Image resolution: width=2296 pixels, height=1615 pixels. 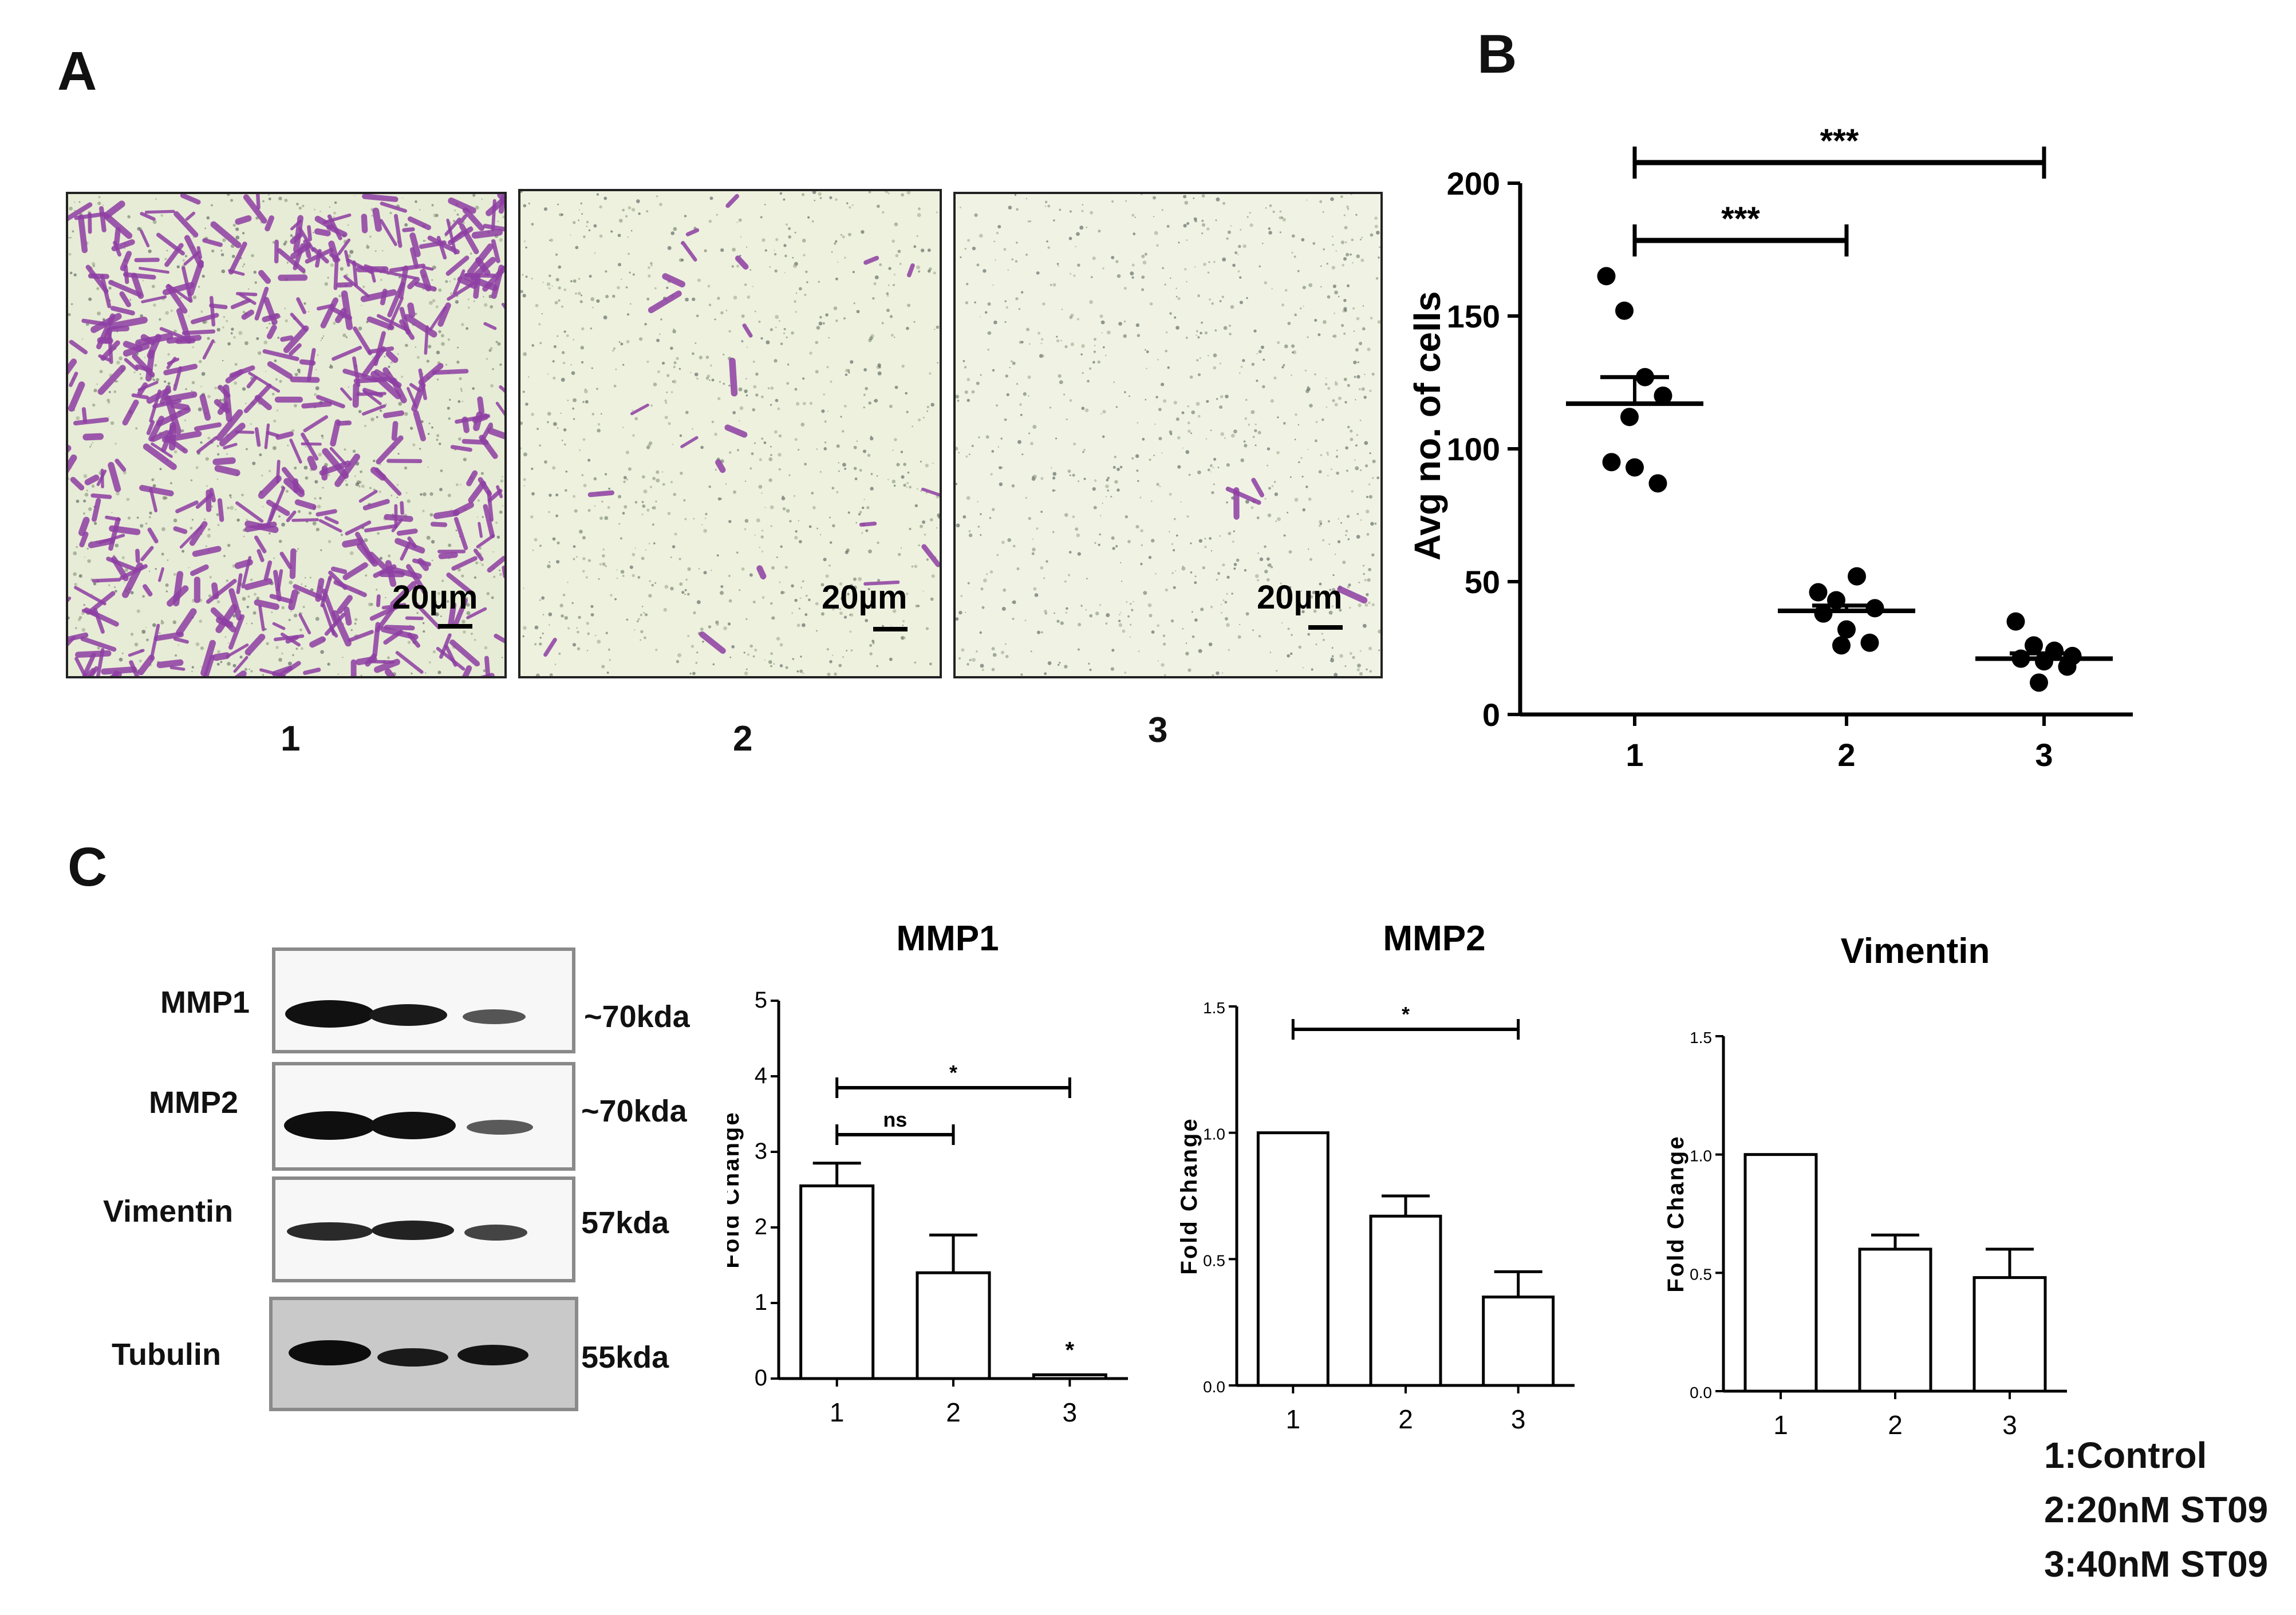 I want to click on micrograph-lane-1: 1, so click(x=291, y=739).